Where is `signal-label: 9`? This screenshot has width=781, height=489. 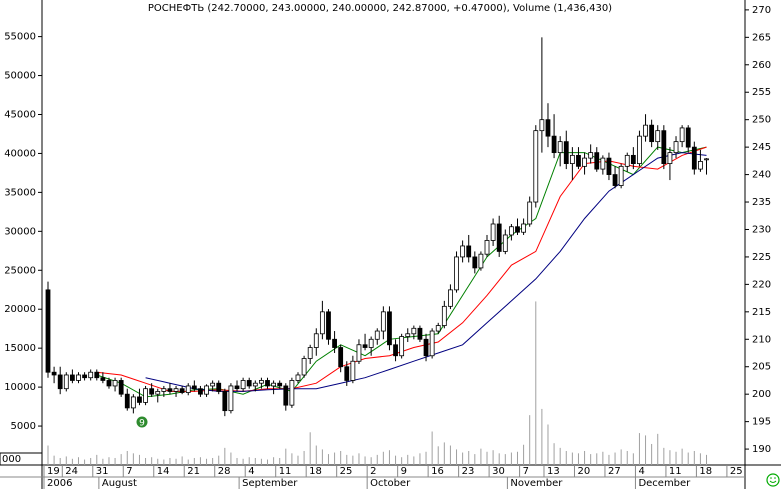 signal-label: 9 is located at coordinates (142, 424).